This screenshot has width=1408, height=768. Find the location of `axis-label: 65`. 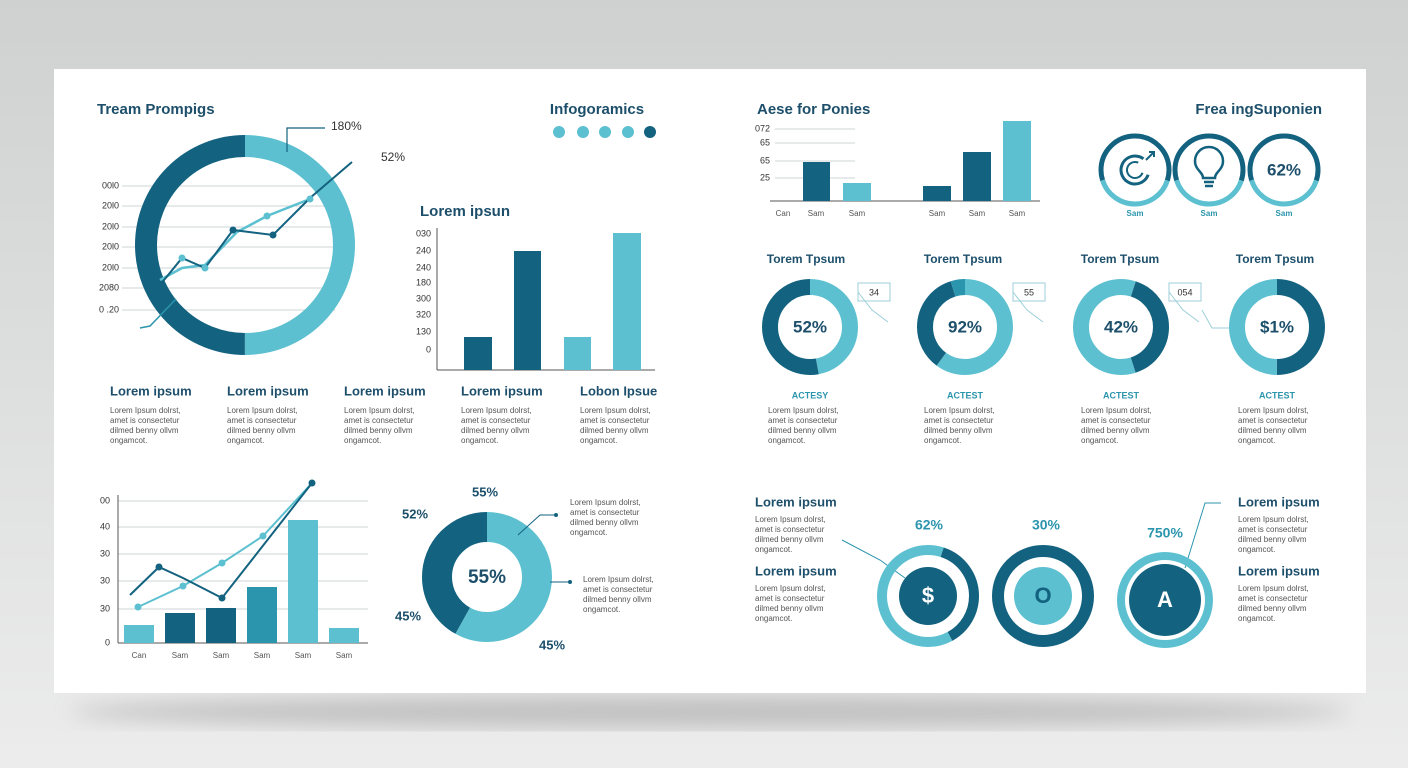

axis-label: 65 is located at coordinates (765, 142).